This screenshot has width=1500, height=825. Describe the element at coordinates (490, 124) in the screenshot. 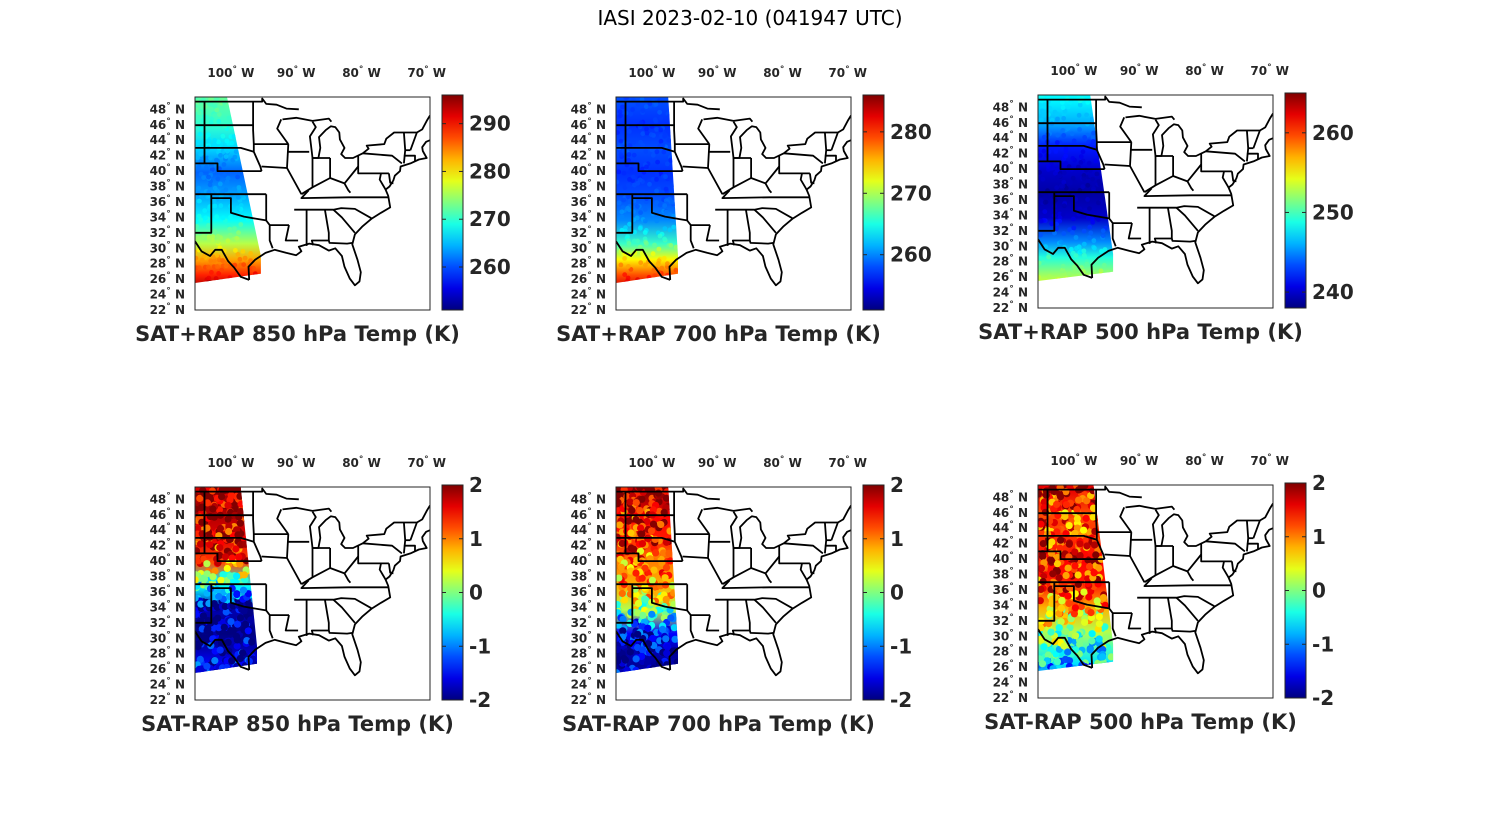

I see `colorbar-tick-label: 290` at that location.